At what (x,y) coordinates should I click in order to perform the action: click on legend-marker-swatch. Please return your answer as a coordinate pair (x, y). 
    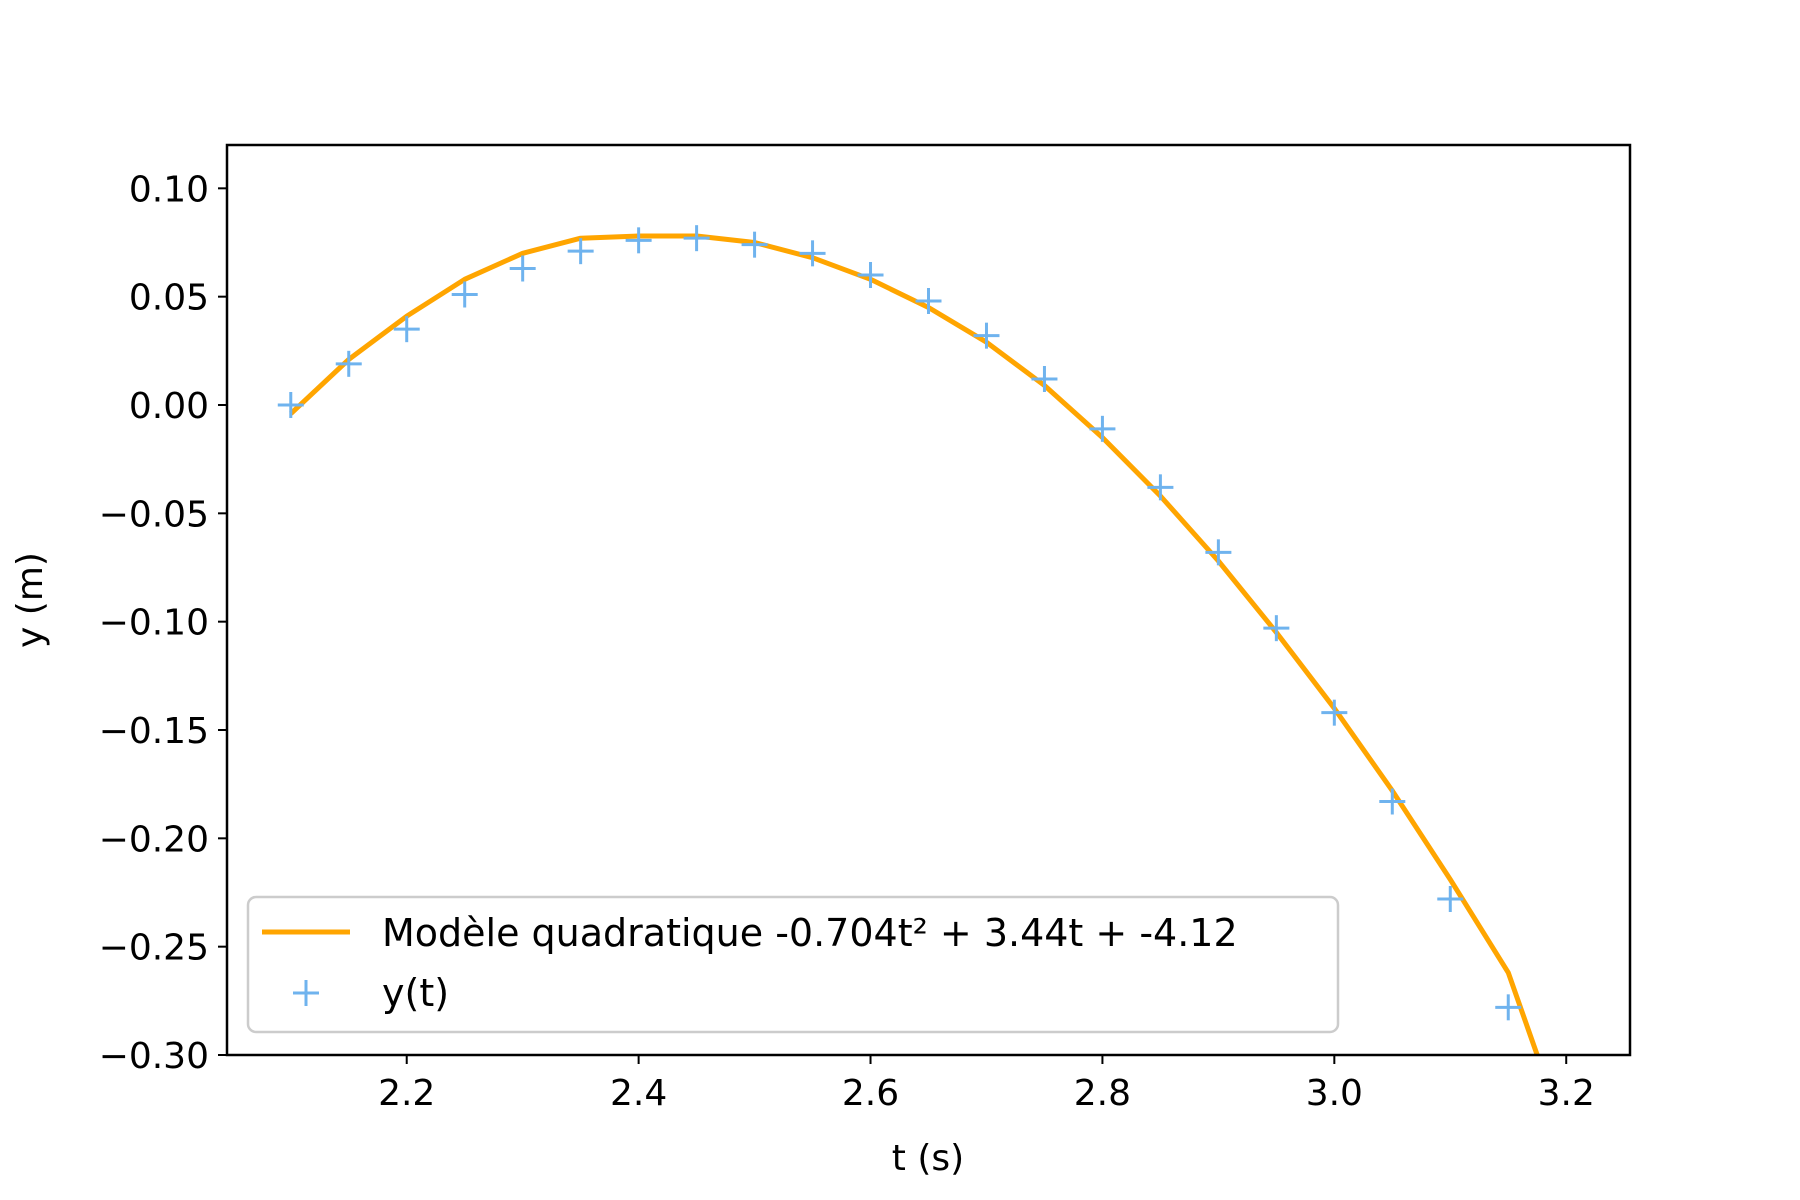
    Looking at the image, I should click on (306, 993).